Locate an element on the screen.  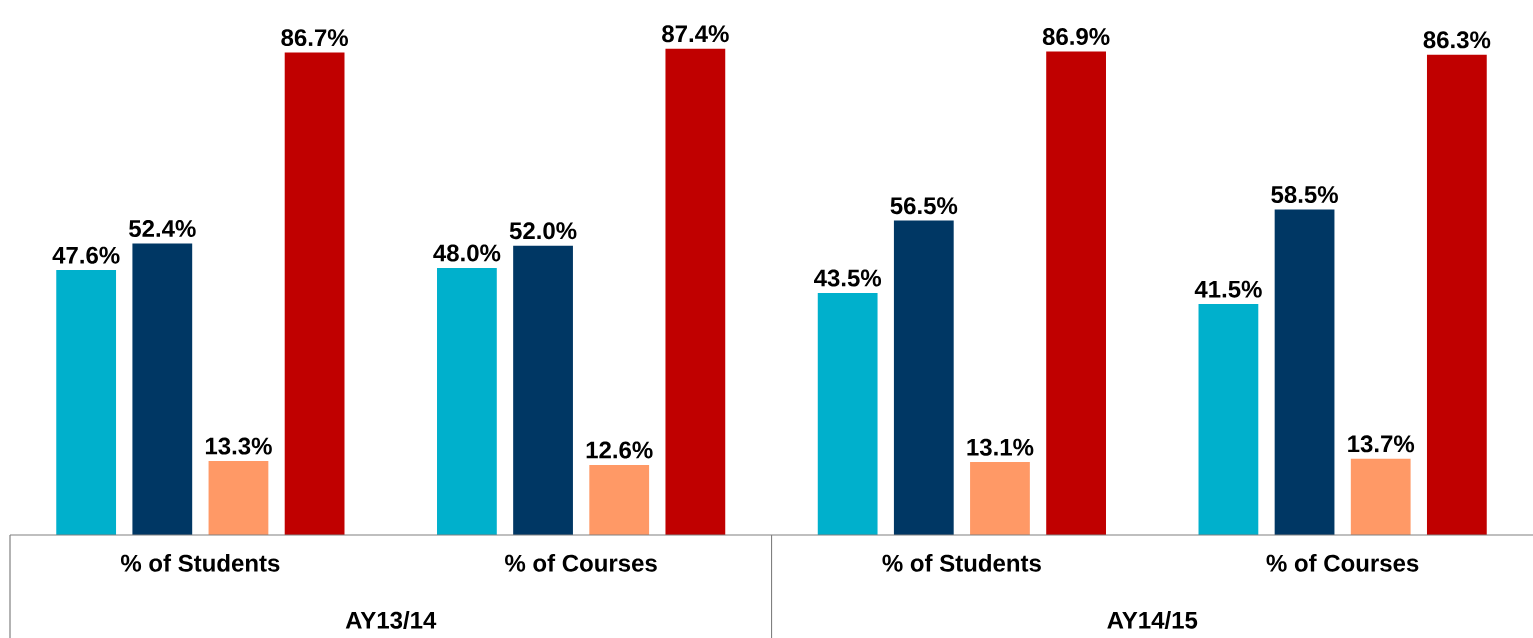
data-label: 13.1% is located at coordinates (1000, 447).